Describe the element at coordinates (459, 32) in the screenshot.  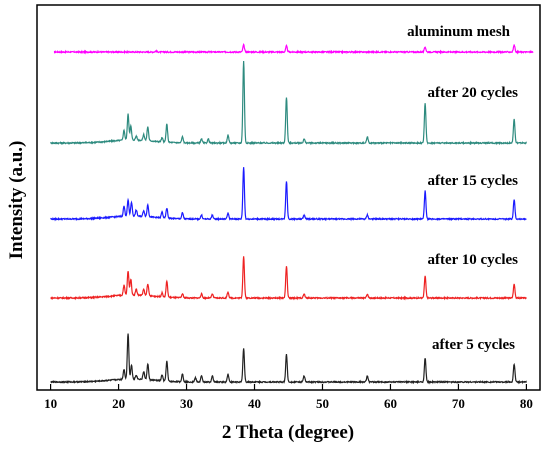
I see `series-label: aluminum mesh` at that location.